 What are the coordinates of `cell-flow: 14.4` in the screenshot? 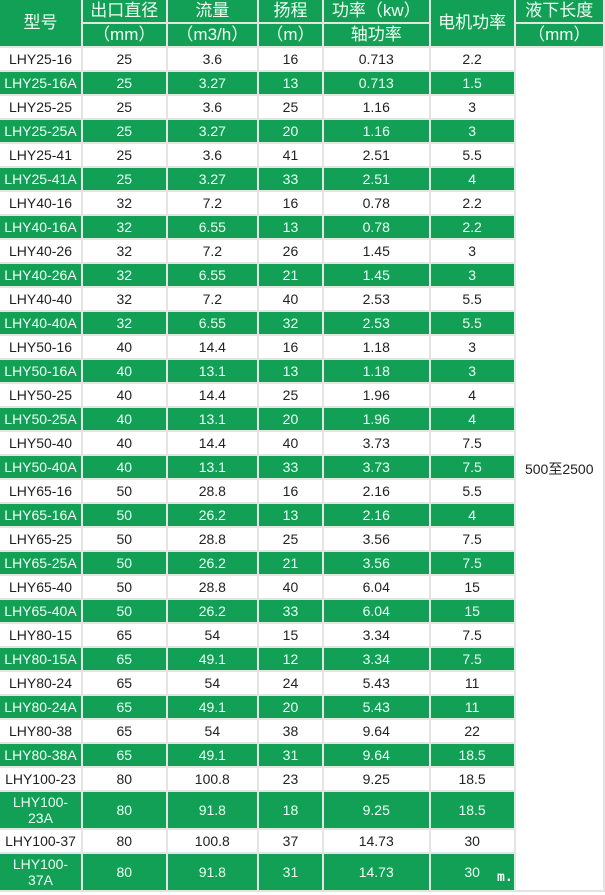 It's located at (212, 443).